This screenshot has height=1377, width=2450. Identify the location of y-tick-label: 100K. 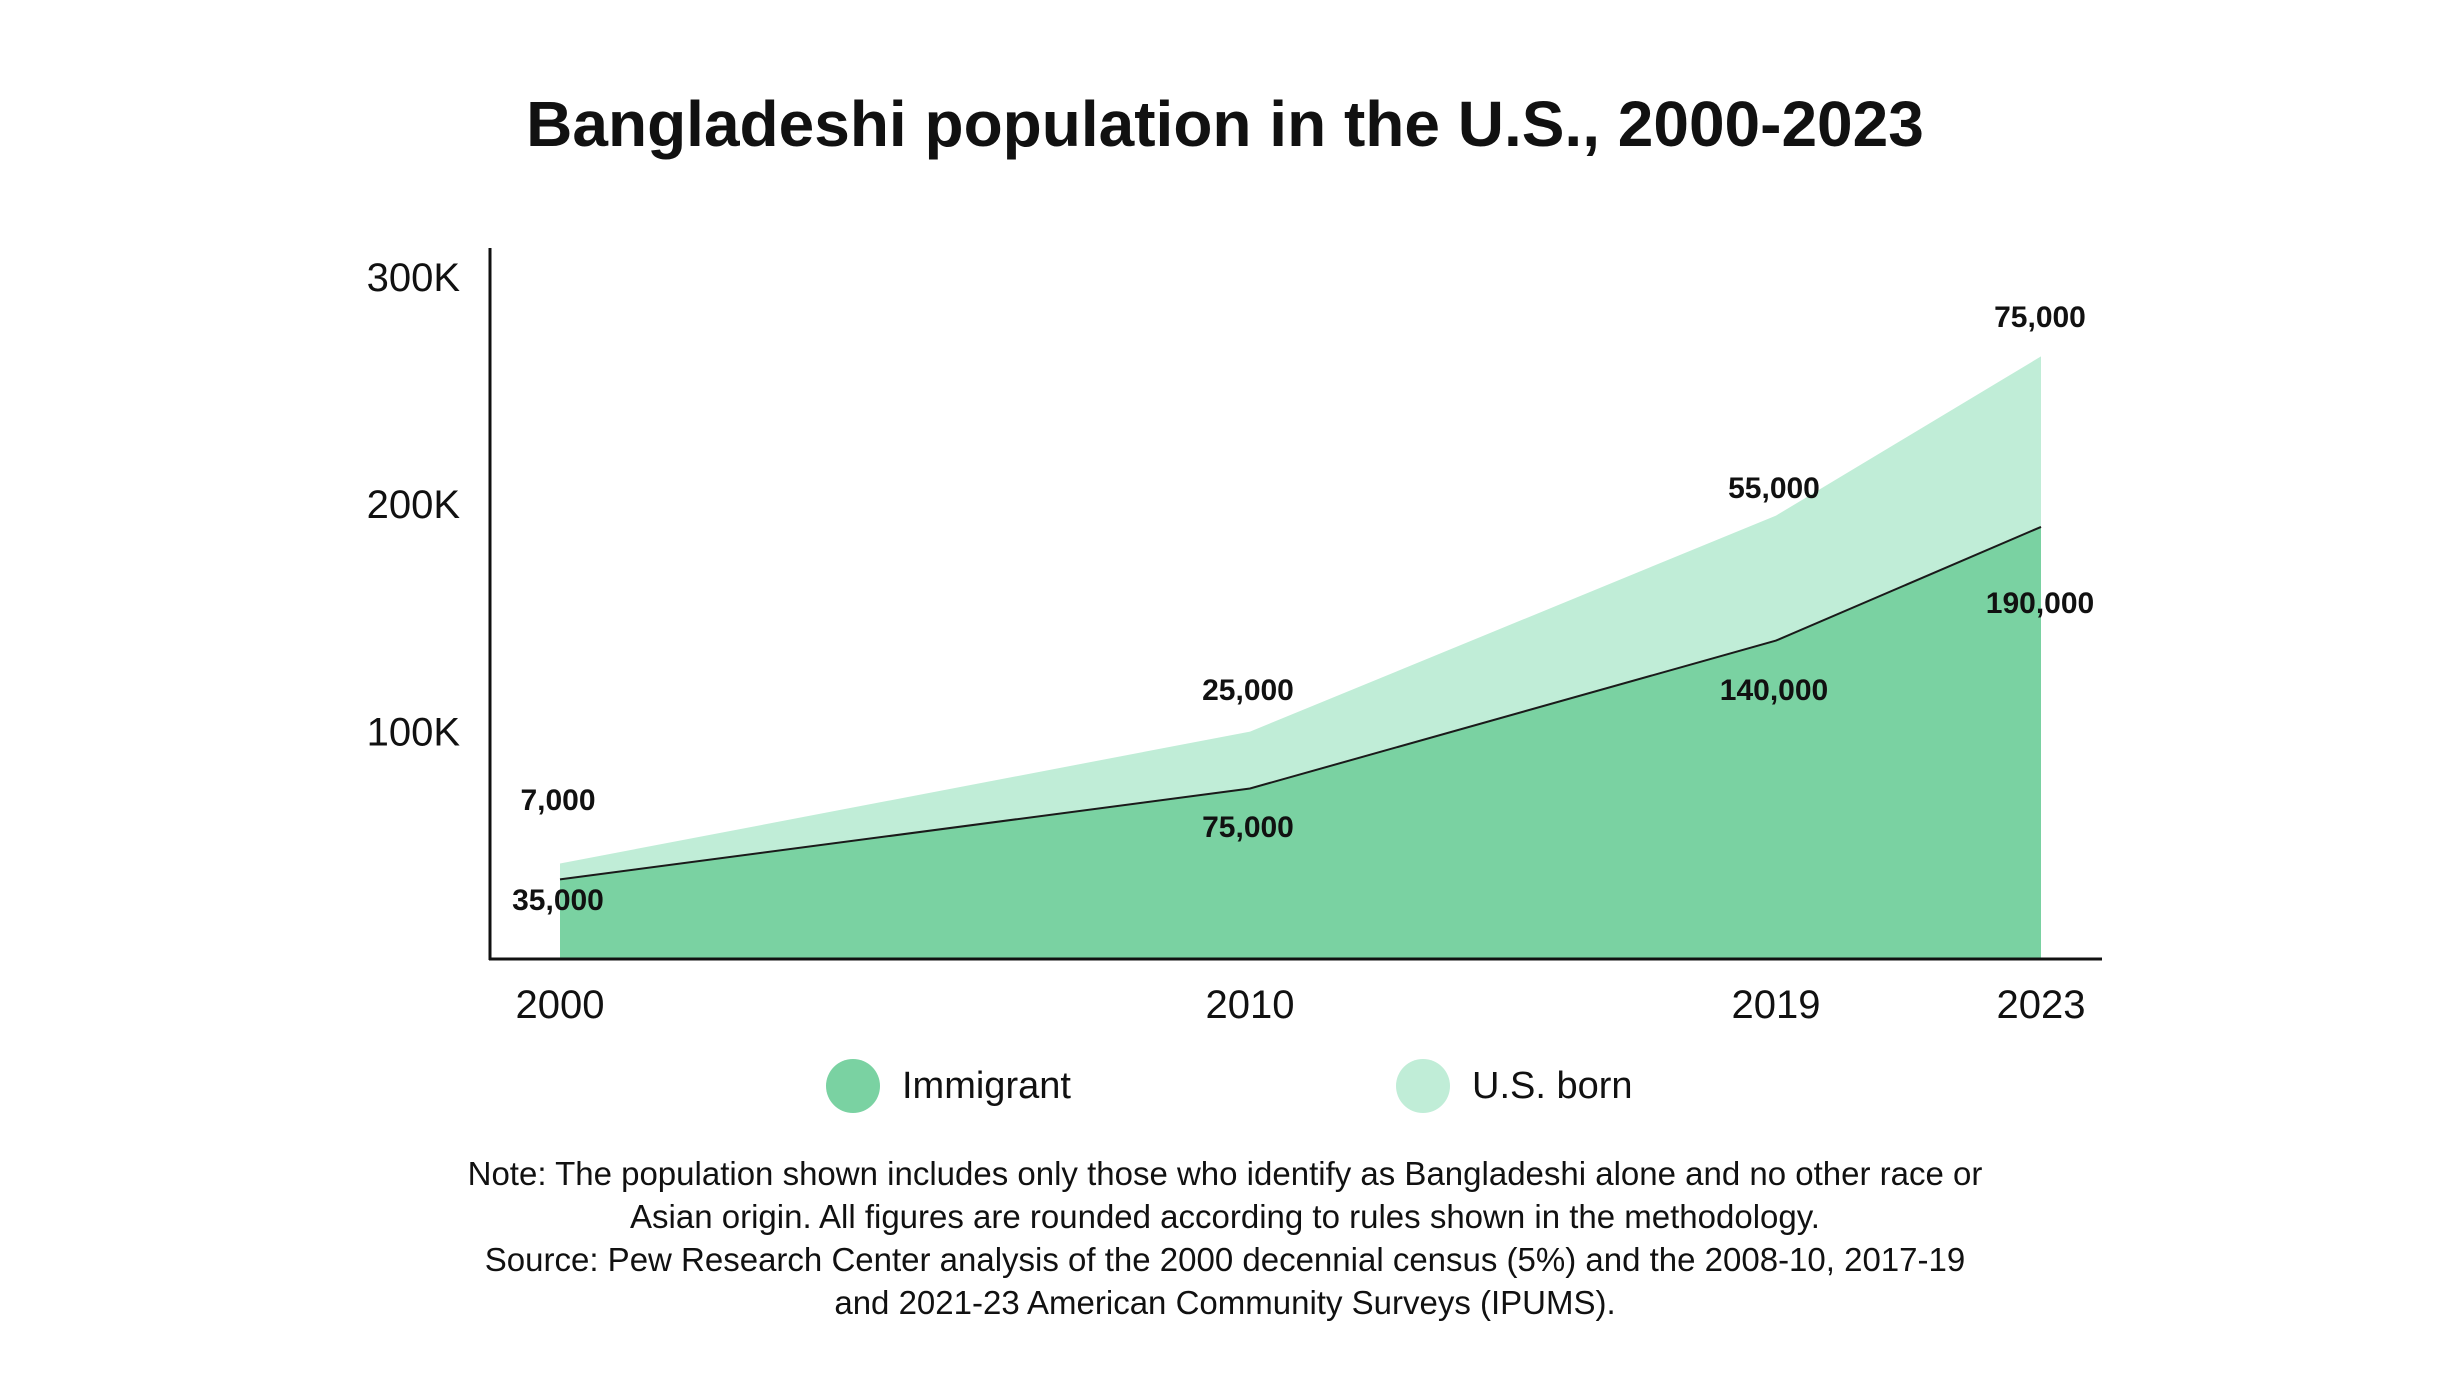
(414, 733).